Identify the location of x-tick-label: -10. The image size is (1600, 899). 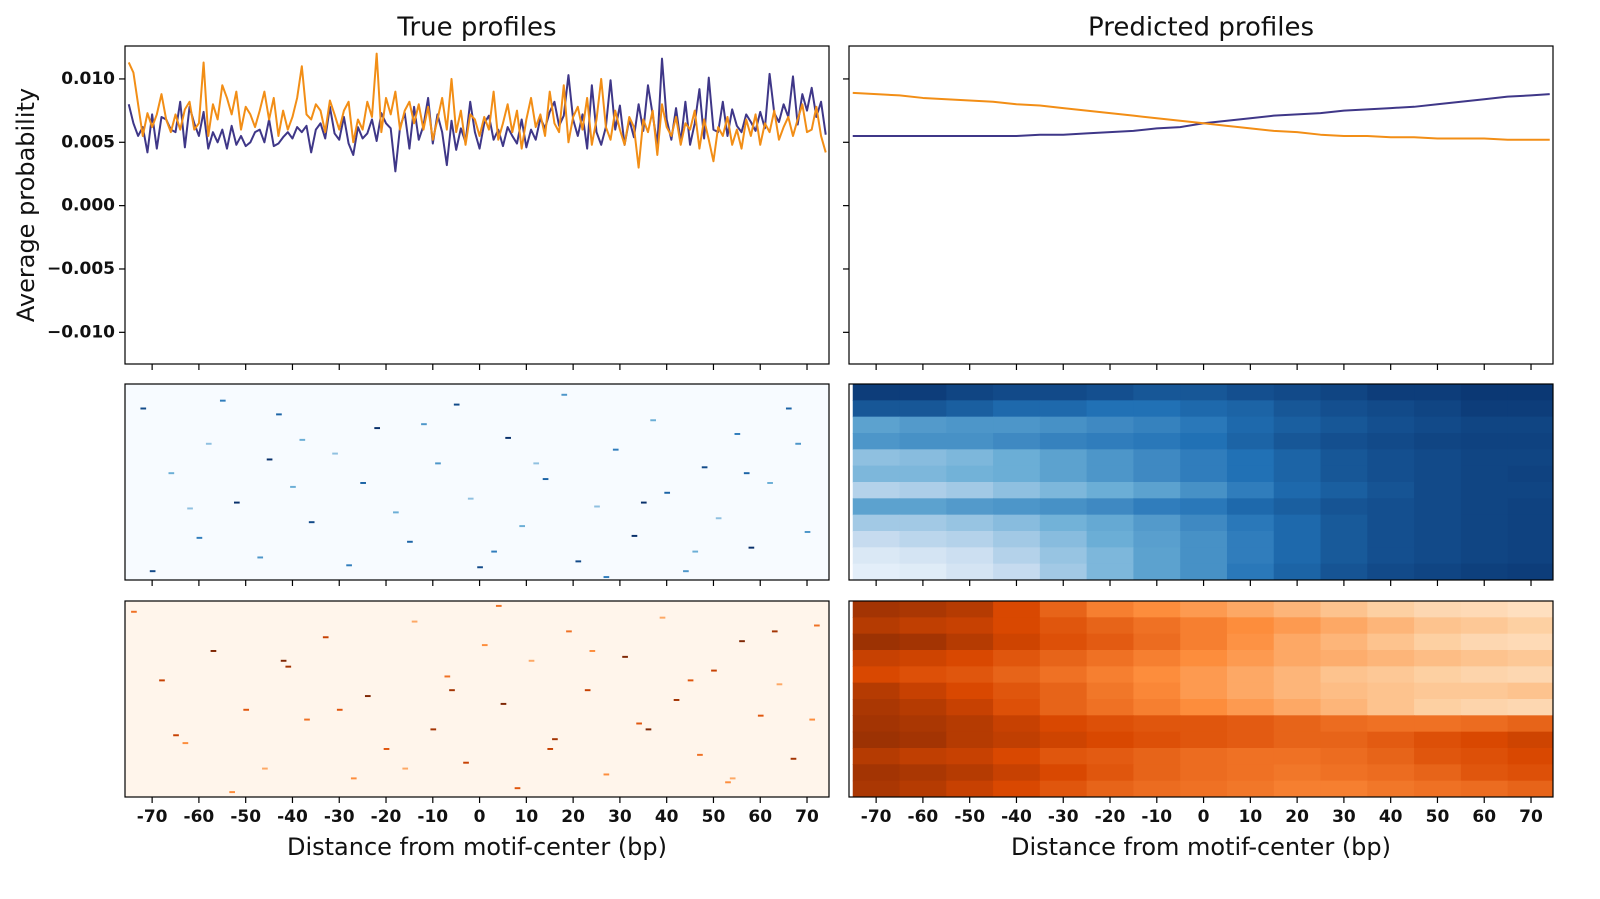
(1156, 817).